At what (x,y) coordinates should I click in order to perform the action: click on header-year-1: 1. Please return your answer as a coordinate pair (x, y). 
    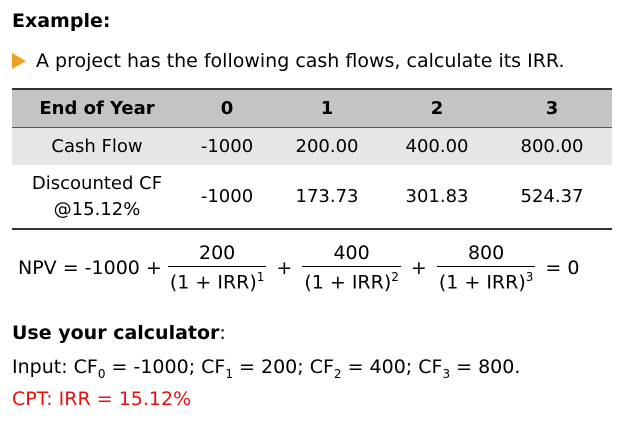
    Looking at the image, I should click on (327, 108).